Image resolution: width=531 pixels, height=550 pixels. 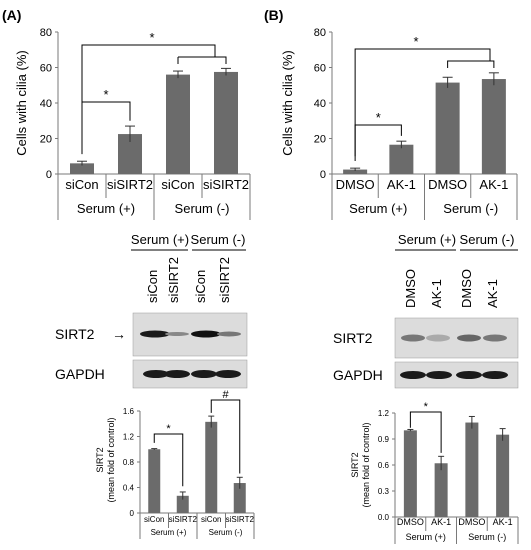 What do you see at coordinates (46, 33) in the screenshot?
I see `y-tick-label: 80` at bounding box center [46, 33].